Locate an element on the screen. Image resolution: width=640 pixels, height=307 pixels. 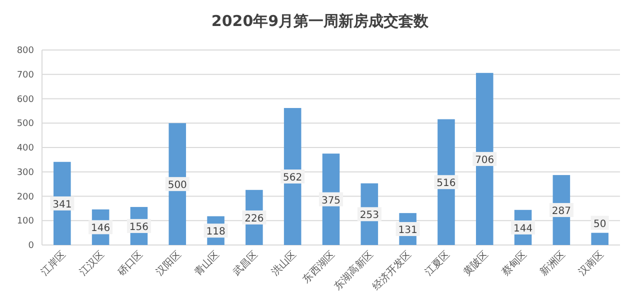
x-tick-label: 江夏区 is located at coordinates (437, 263).